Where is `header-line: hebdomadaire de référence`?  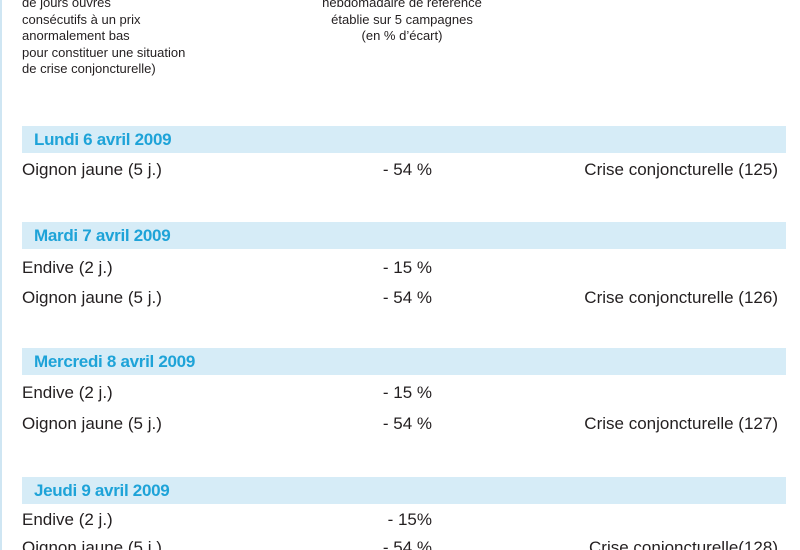
header-line: hebdomadaire de référence is located at coordinates (402, 5).